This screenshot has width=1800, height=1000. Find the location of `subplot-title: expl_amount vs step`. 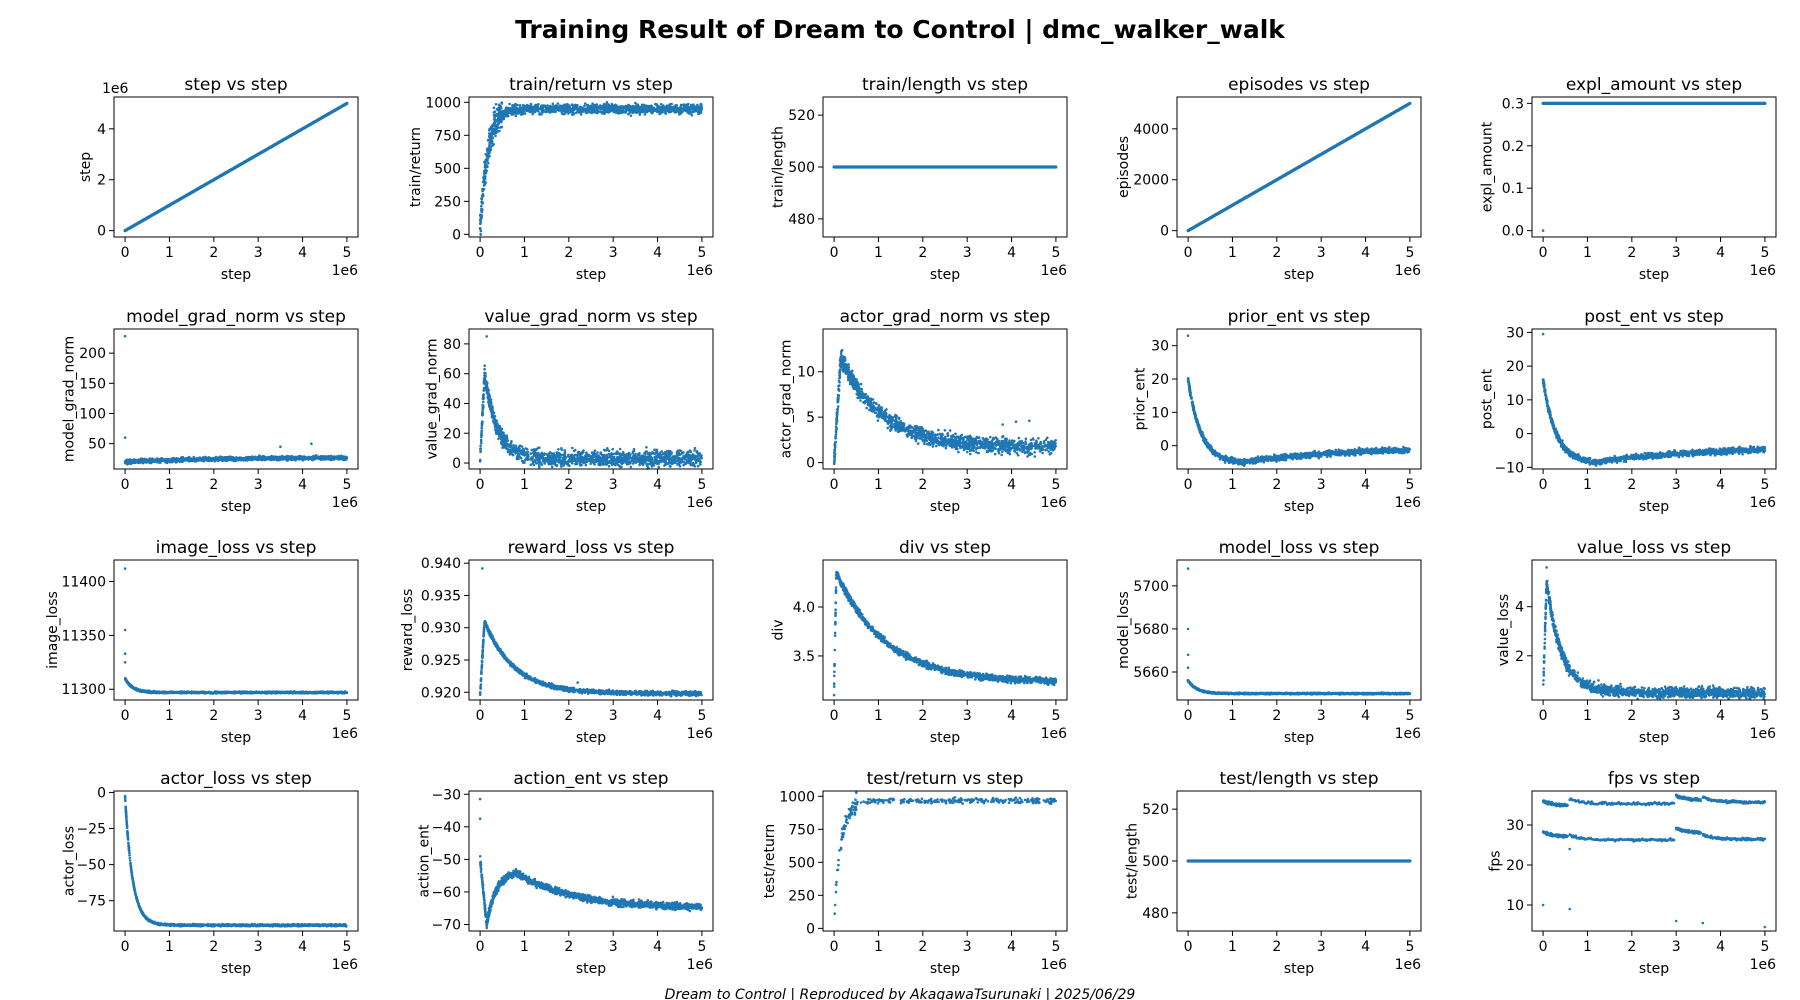

subplot-title: expl_amount vs step is located at coordinates (1654, 85).